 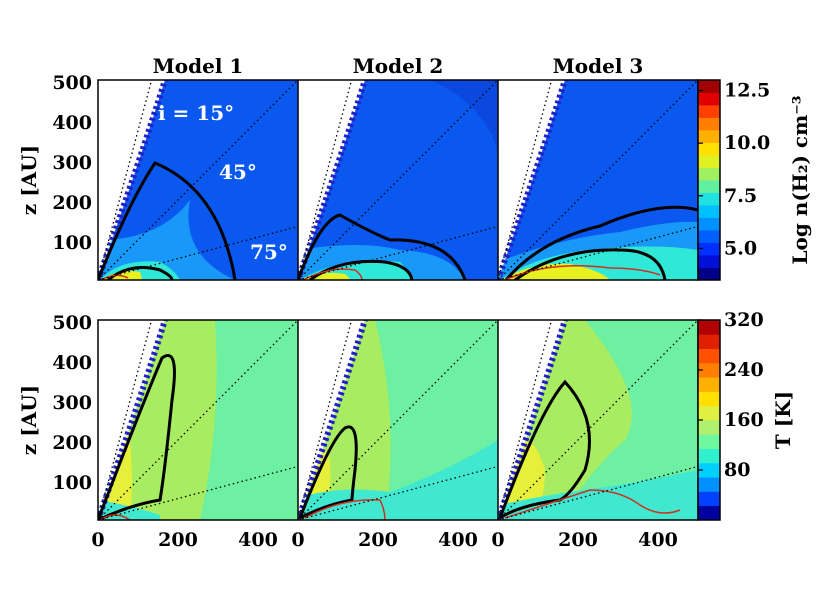 I want to click on temperature-band-cool, so click(x=598, y=495).